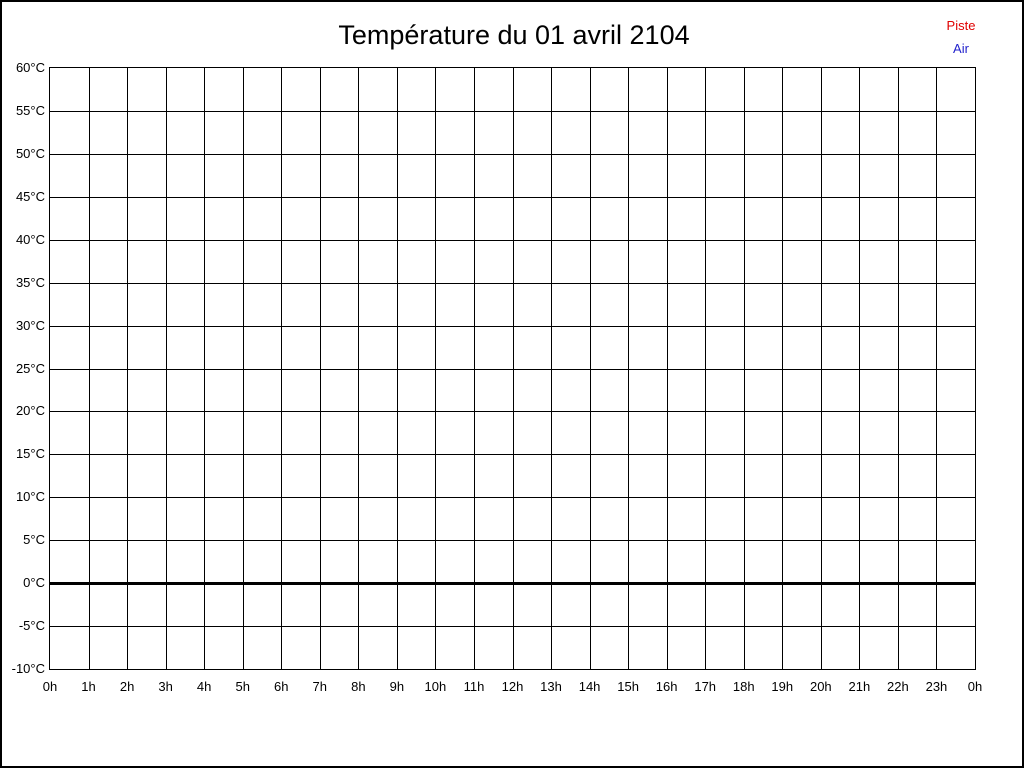  Describe the element at coordinates (30, 411) in the screenshot. I see `y-tick-label: 20°C` at that location.